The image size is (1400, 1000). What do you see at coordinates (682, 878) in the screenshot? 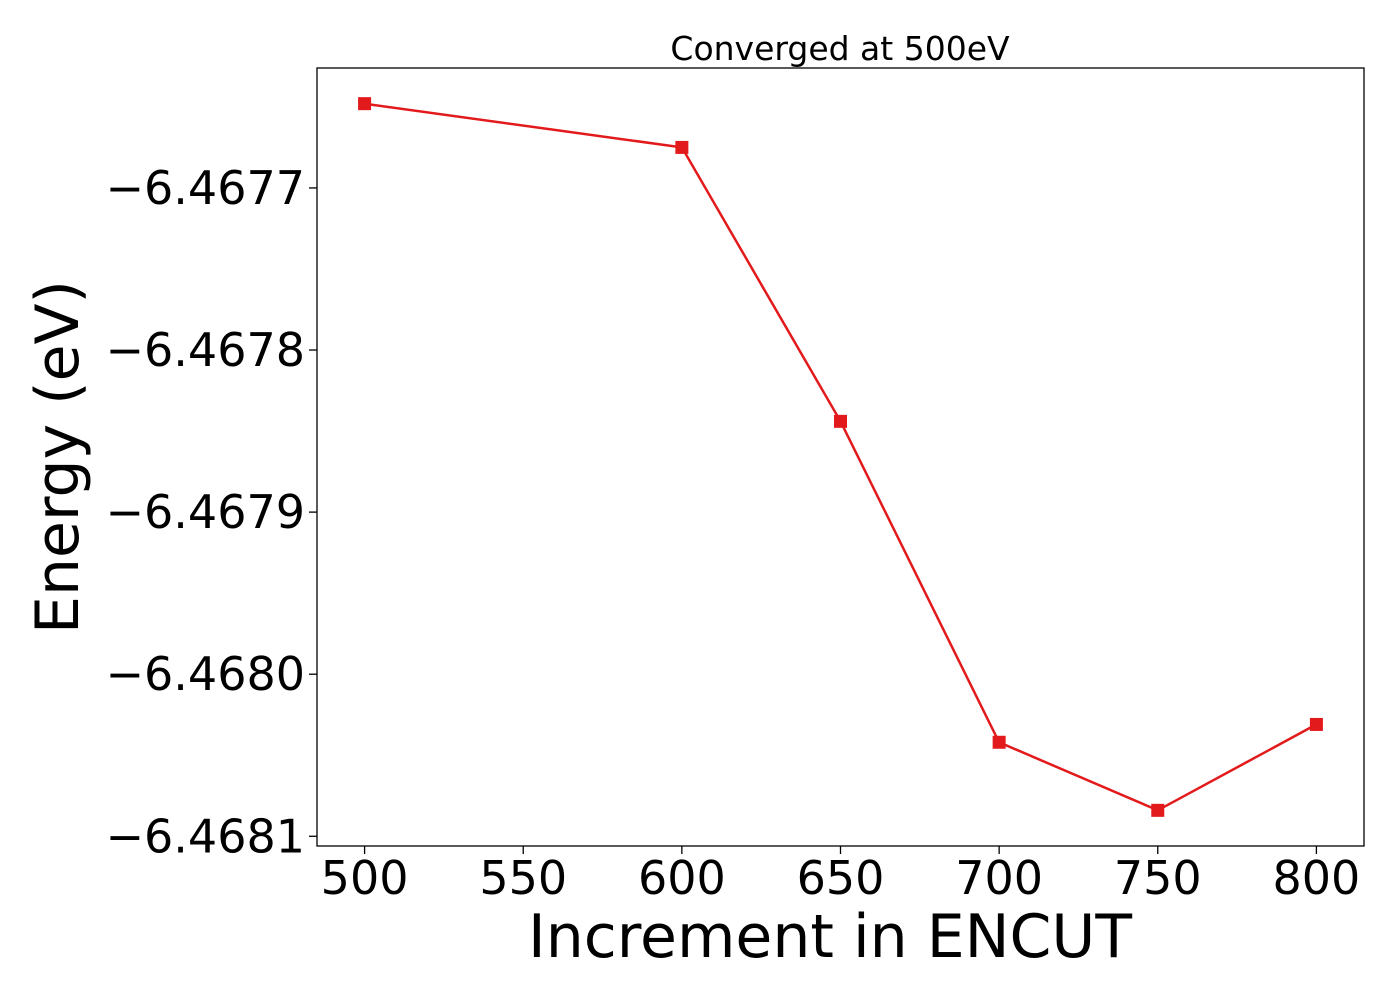
I see `x-tick-label: 600` at bounding box center [682, 878].